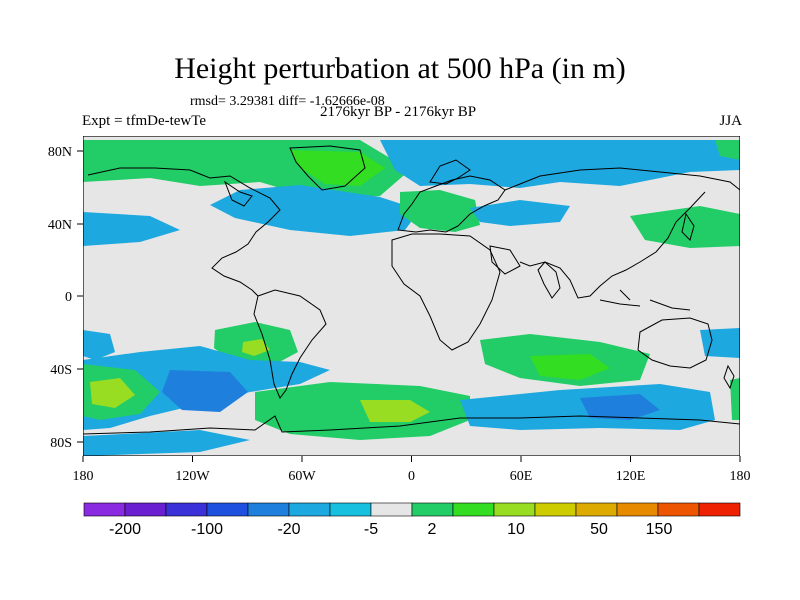  I want to click on green-south-atlantic-ring, so click(362, 411).